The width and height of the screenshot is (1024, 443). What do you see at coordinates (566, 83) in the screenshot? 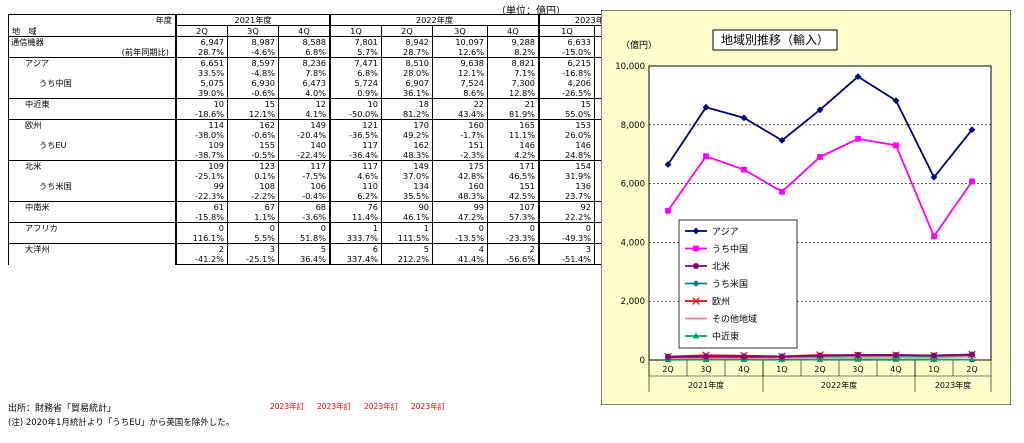
I see `value-cell: 4,206` at bounding box center [566, 83].